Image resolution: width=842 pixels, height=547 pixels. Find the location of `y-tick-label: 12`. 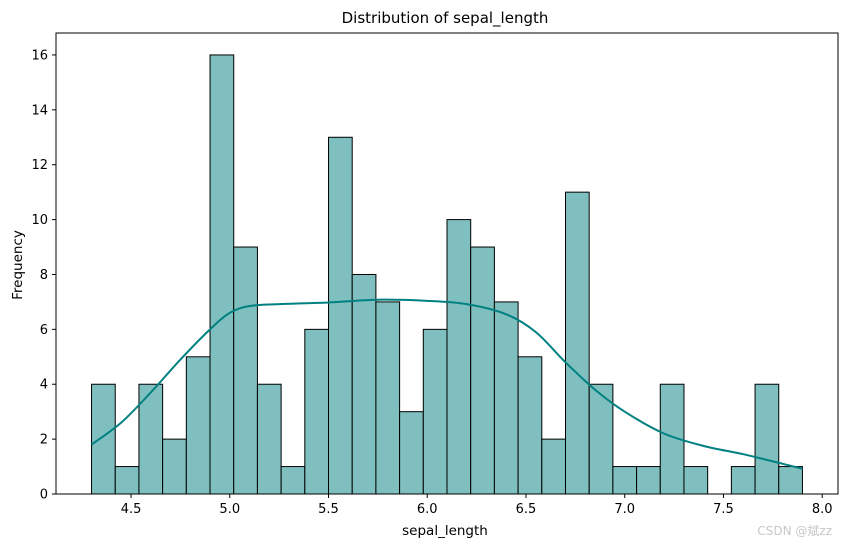

y-tick-label: 12 is located at coordinates (39, 165).